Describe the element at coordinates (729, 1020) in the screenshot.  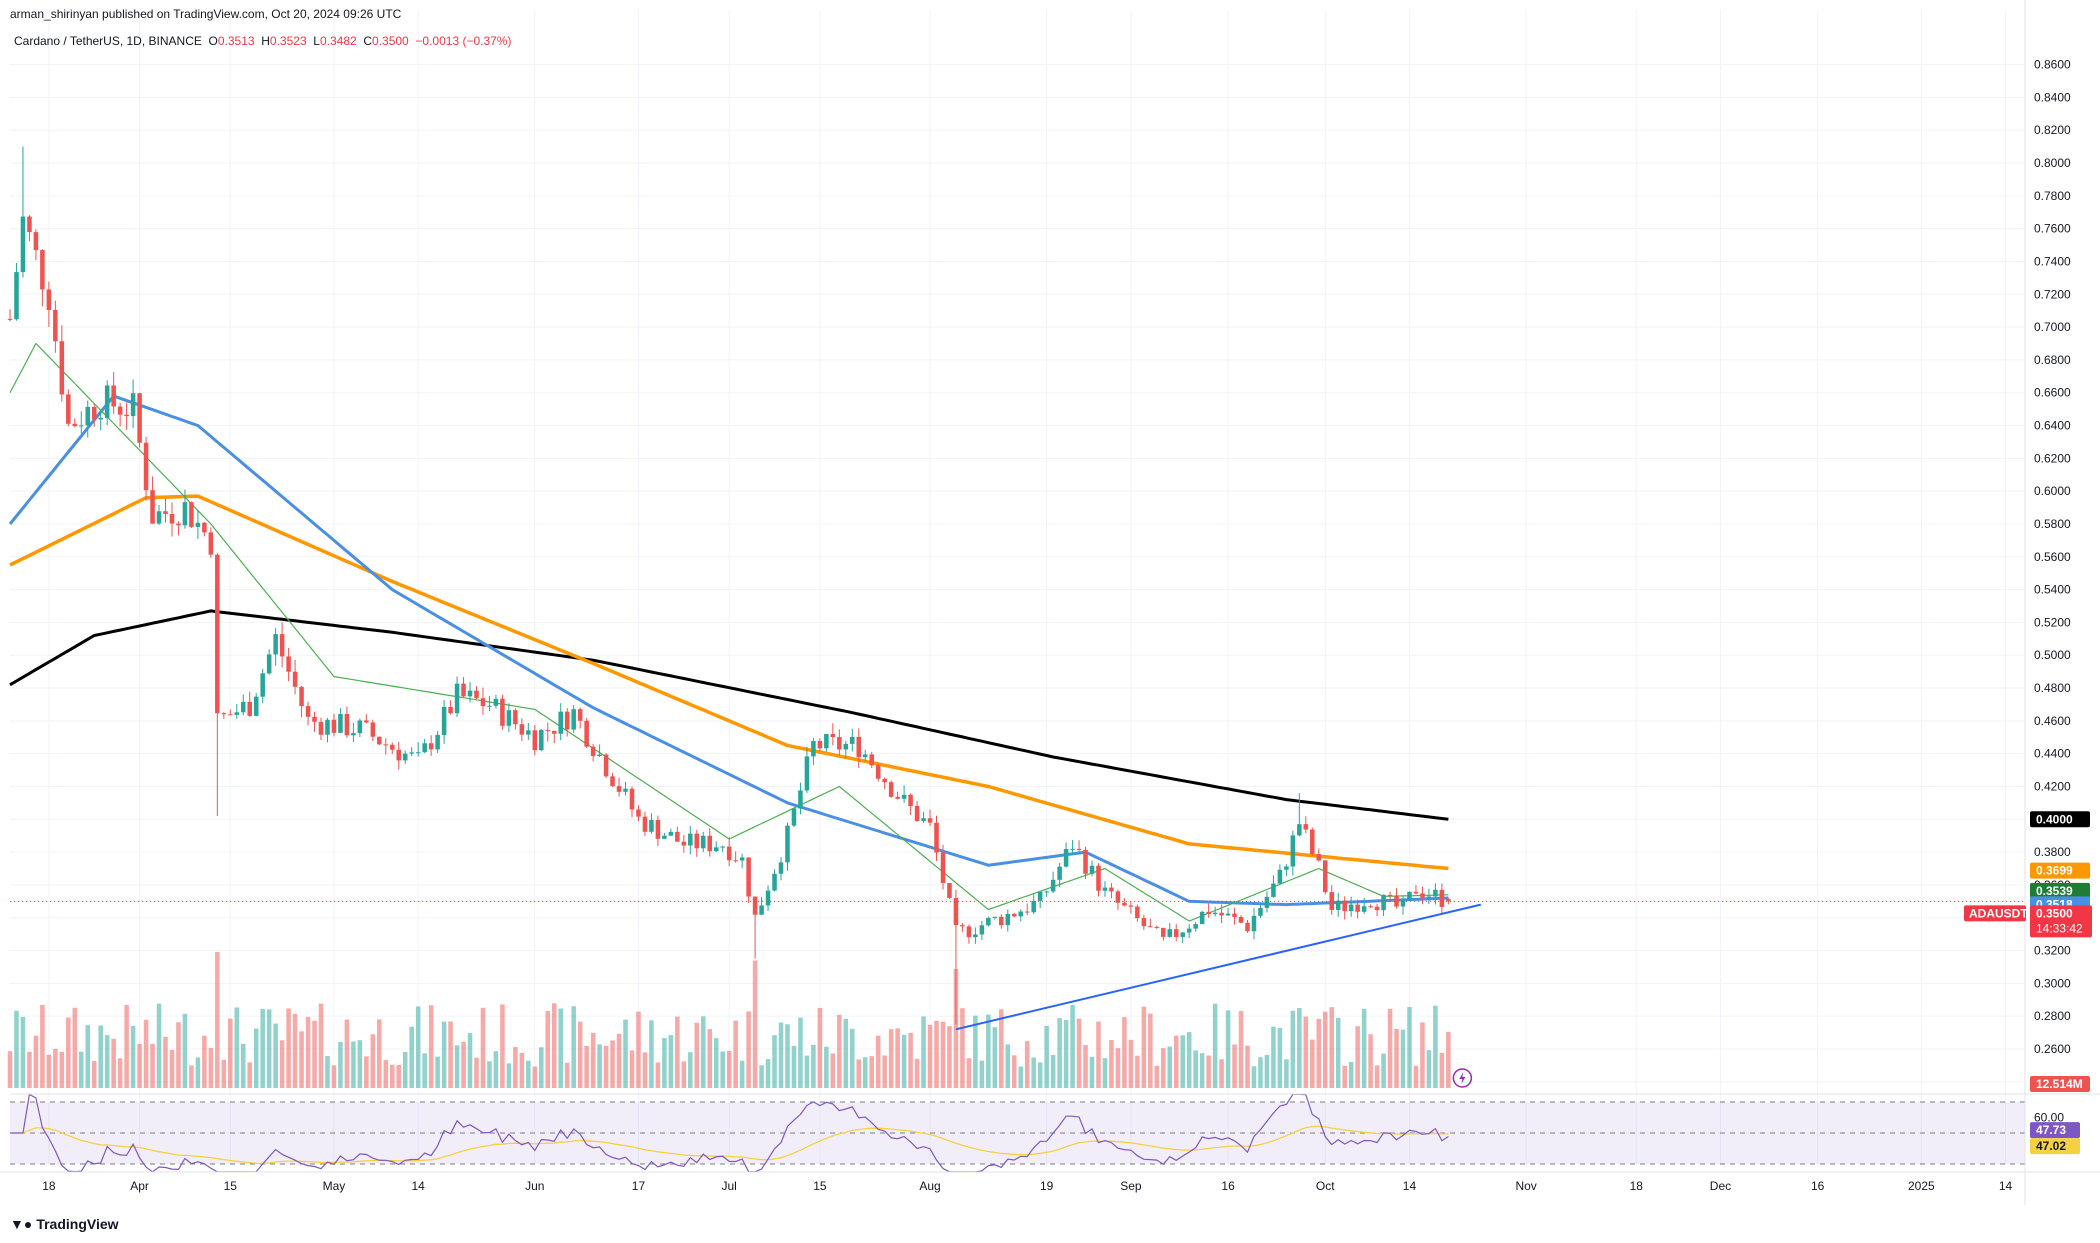
I see `volume-bars` at that location.